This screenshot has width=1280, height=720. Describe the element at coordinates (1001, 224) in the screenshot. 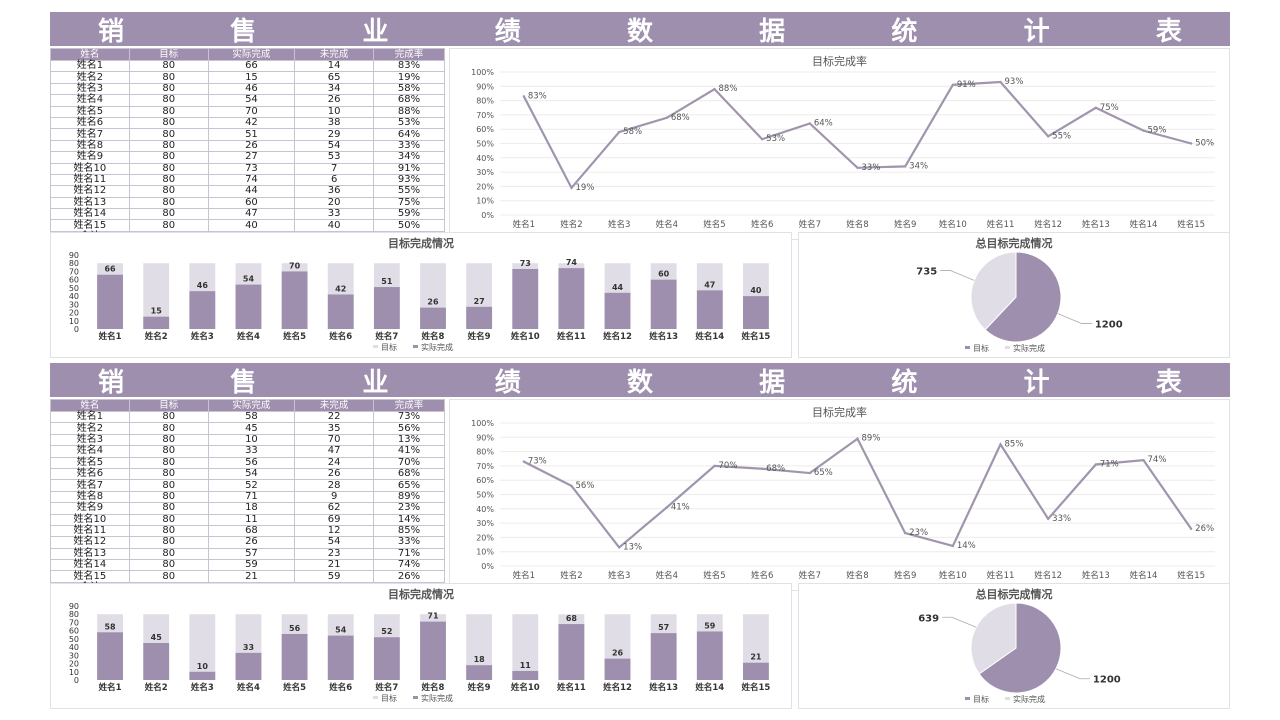

I see `x-tick-label: 姓名11` at that location.